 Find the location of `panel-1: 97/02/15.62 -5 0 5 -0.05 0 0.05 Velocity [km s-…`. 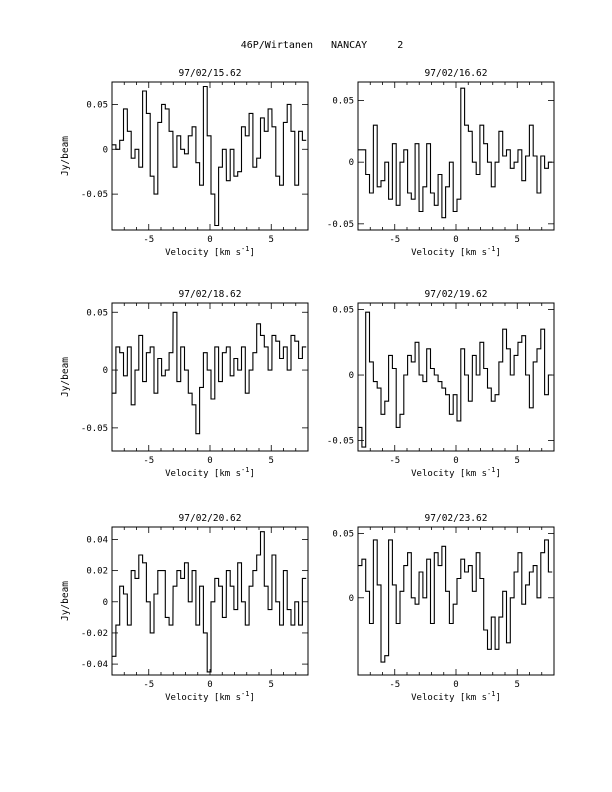

panel-1: 97/02/15.62 -5 0 5 -0.05 0 0.05 Velocity [km s-… is located at coordinates (184, 163).